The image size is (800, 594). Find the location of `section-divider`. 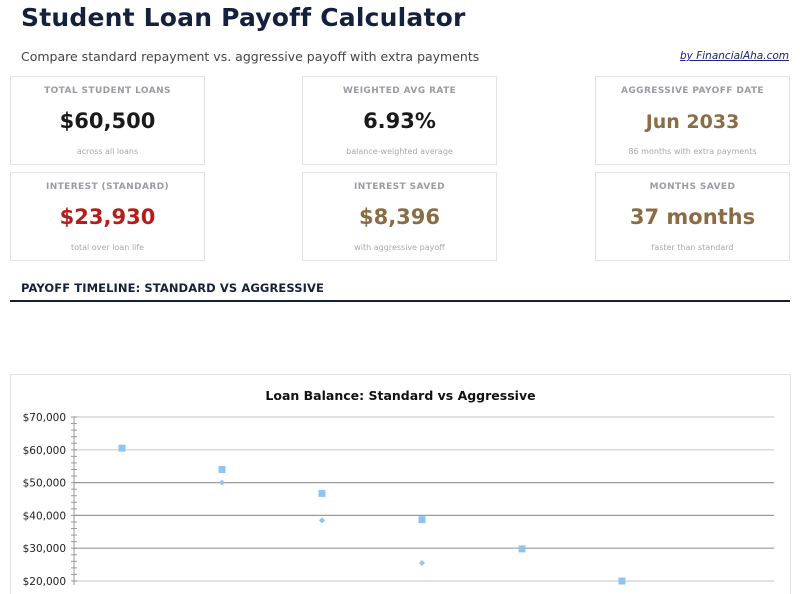

section-divider is located at coordinates (400, 301).